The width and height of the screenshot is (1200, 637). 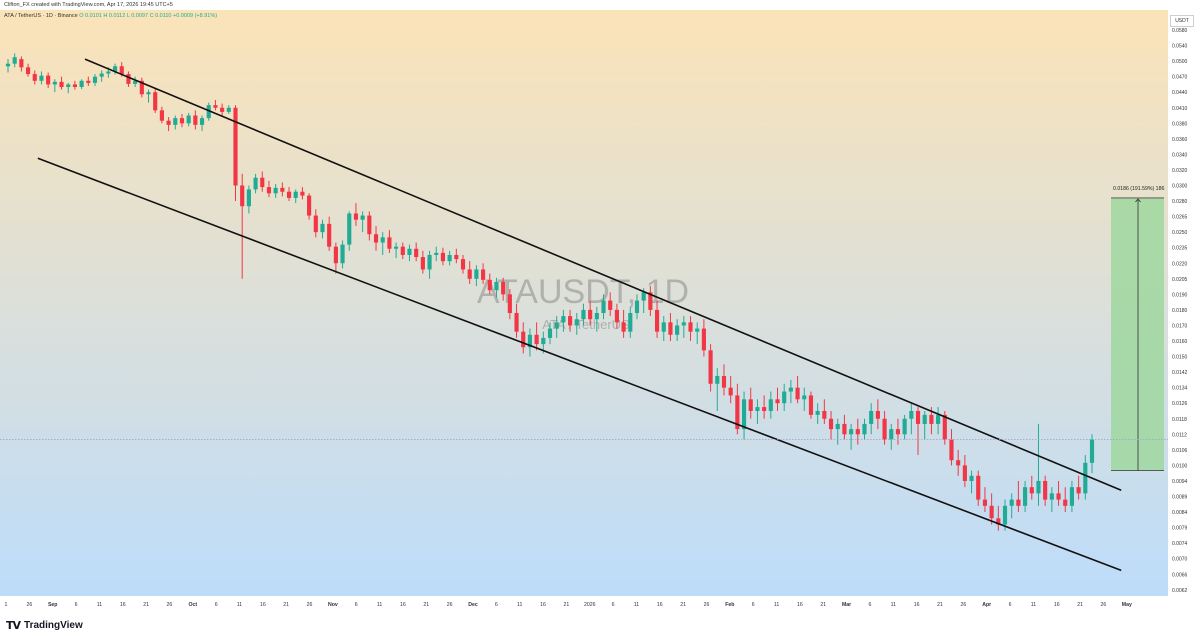 I want to click on tradingview-logo: TV TradingView, so click(x=44, y=625).